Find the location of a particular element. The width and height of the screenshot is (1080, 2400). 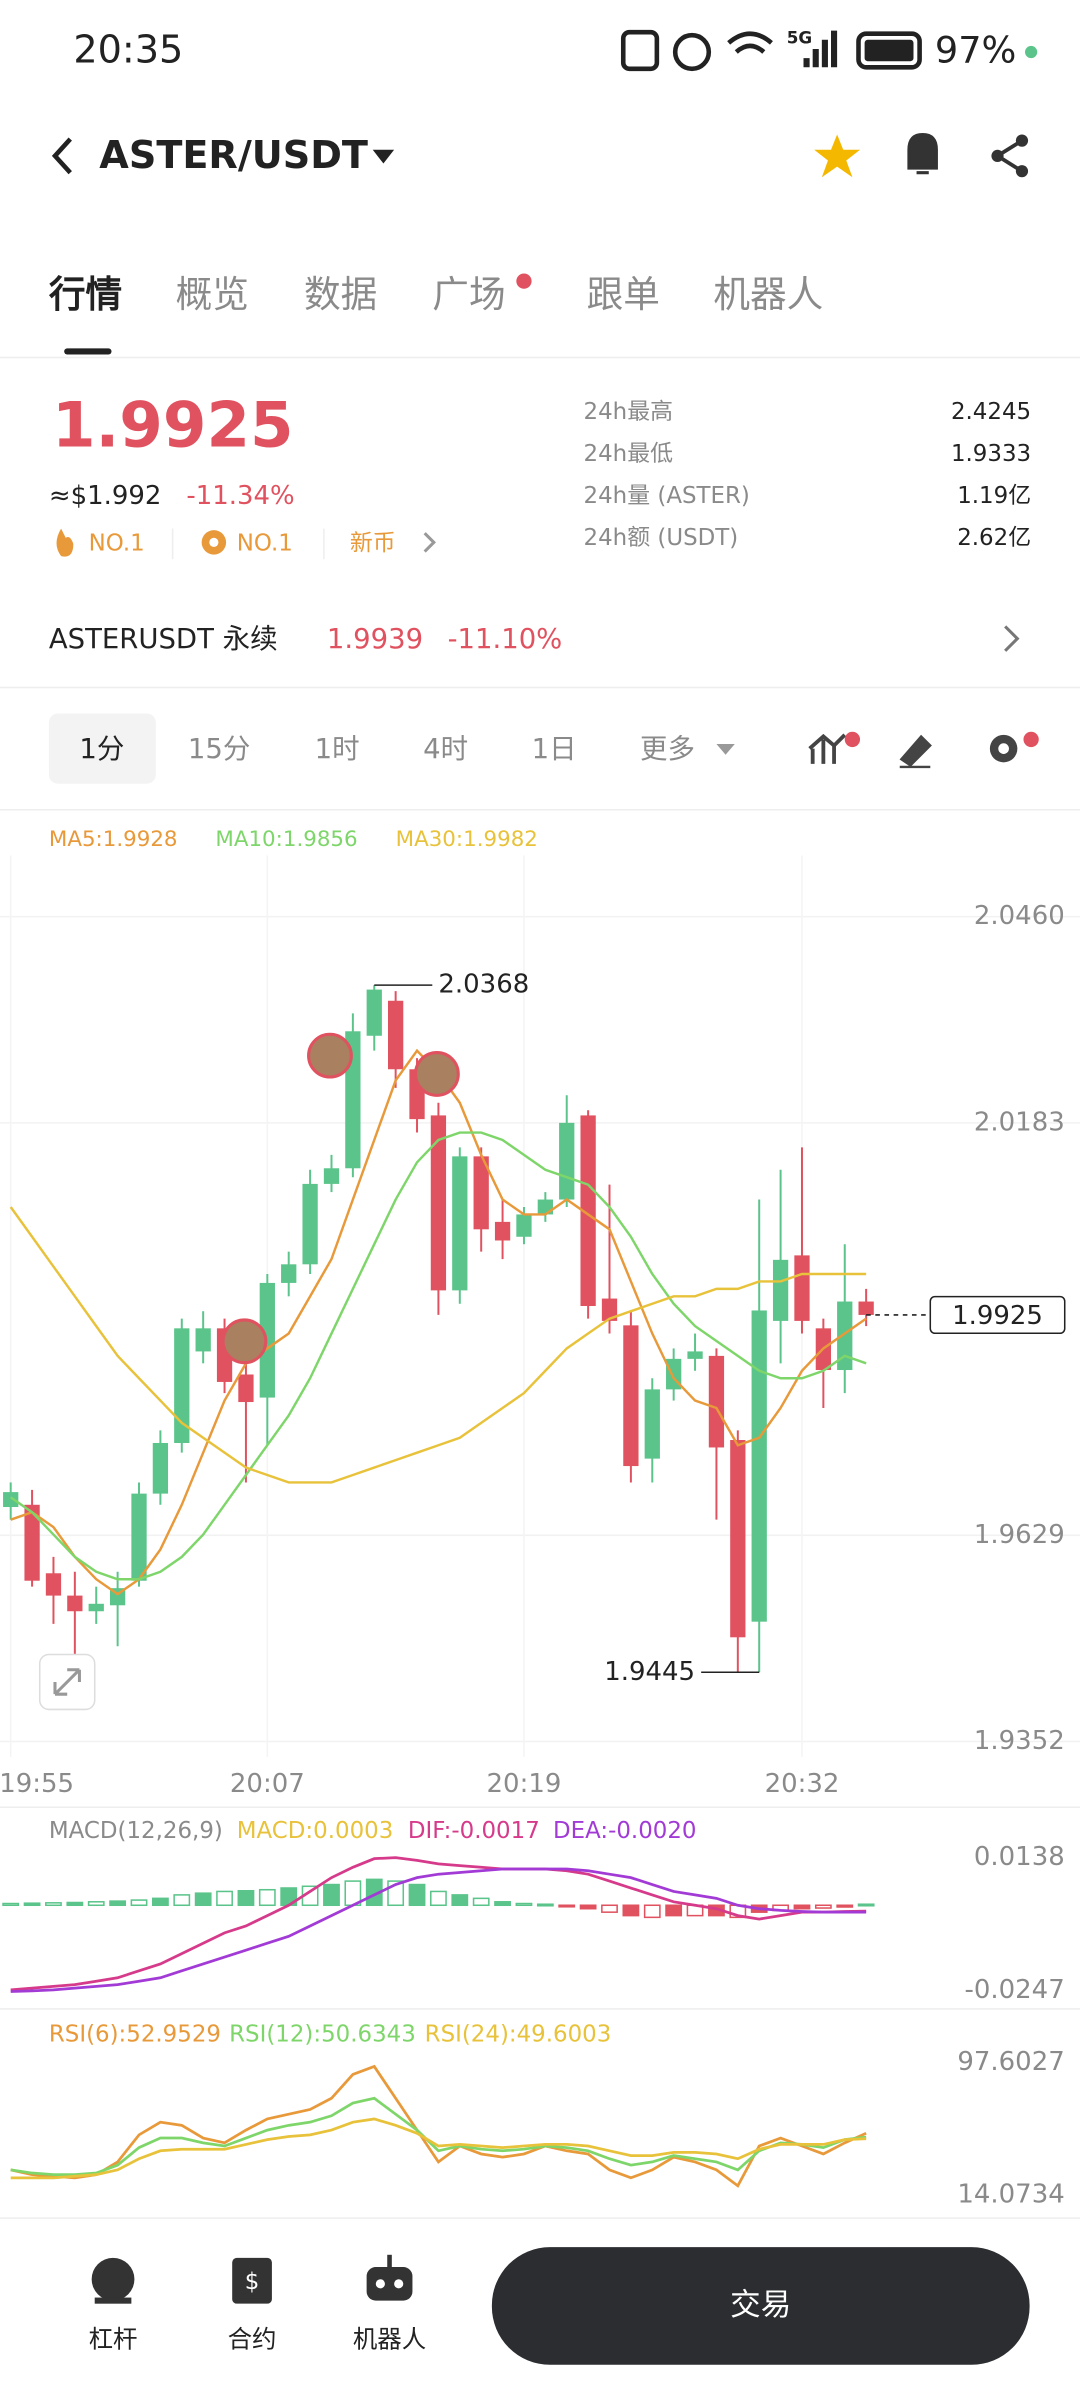

tab-bar: 行情 概览 数据 广场 跟单 机器人 is located at coordinates (436, 294).